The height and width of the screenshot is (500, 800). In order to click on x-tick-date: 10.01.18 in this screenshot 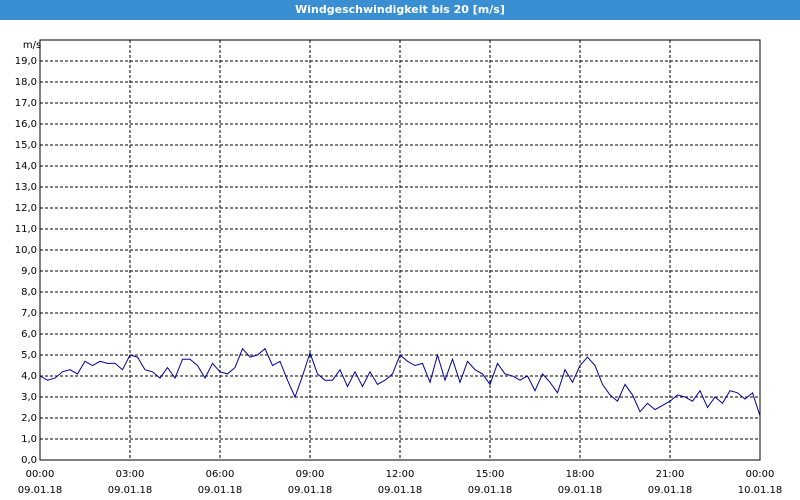, I will do `click(760, 490)`.